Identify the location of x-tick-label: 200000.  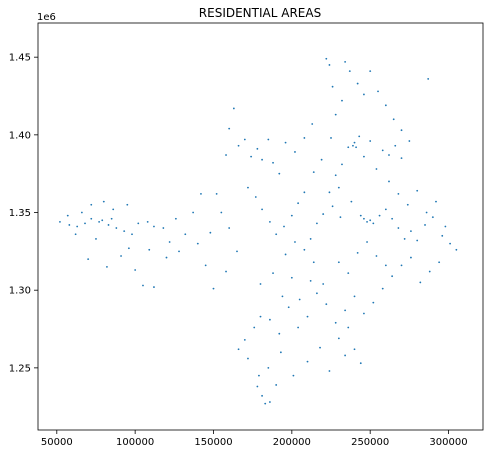
(292, 442).